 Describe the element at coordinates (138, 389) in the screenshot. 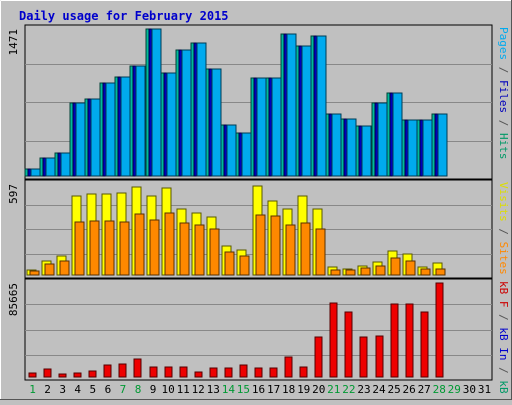

I see `x-tick-label-day-8: 8` at that location.